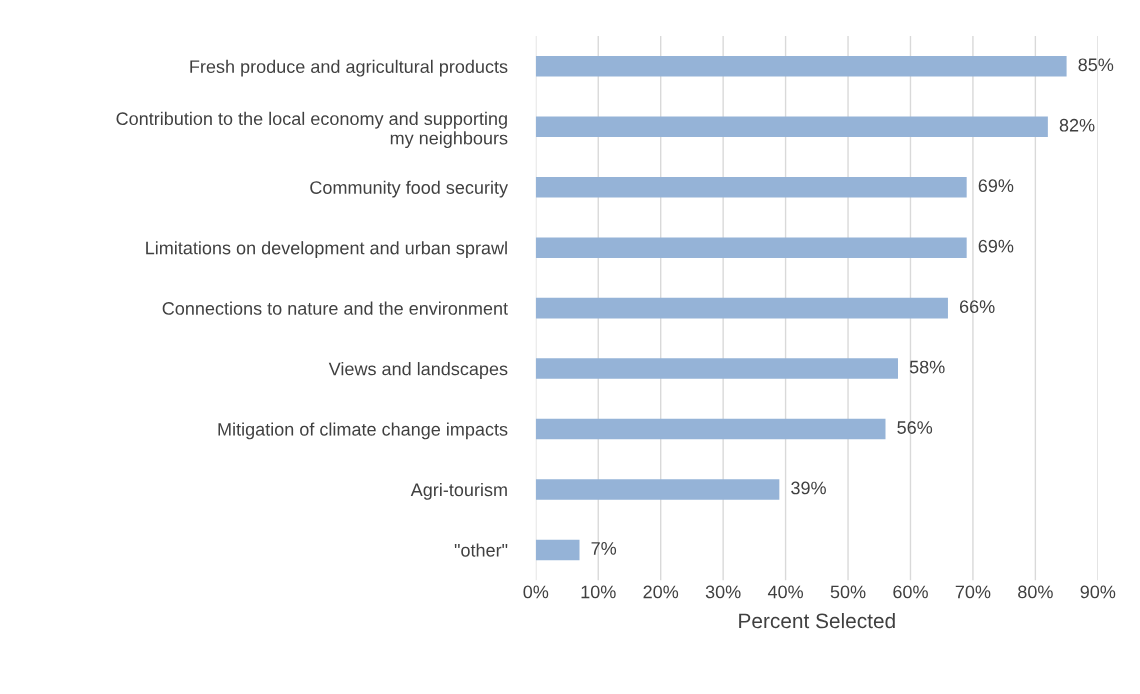 This screenshot has width=1140, height=694. Describe the element at coordinates (598, 592) in the screenshot. I see `x-tick-label: 10%` at that location.